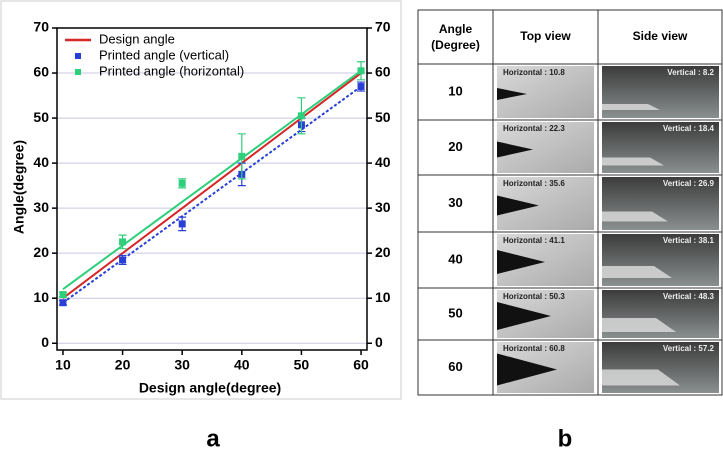 The height and width of the screenshot is (459, 723). Describe the element at coordinates (383, 297) in the screenshot. I see `y2-tick-label: 10` at that location.